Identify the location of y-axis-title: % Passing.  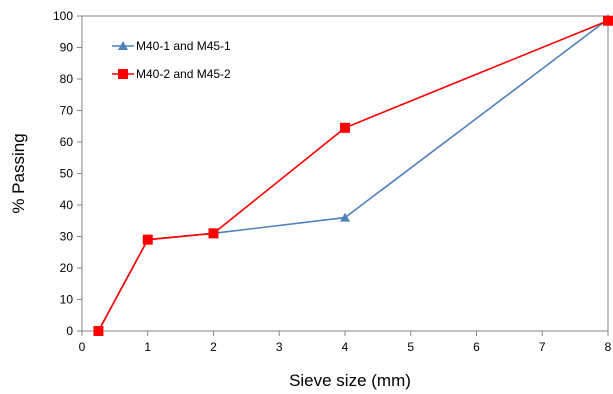
(18, 173).